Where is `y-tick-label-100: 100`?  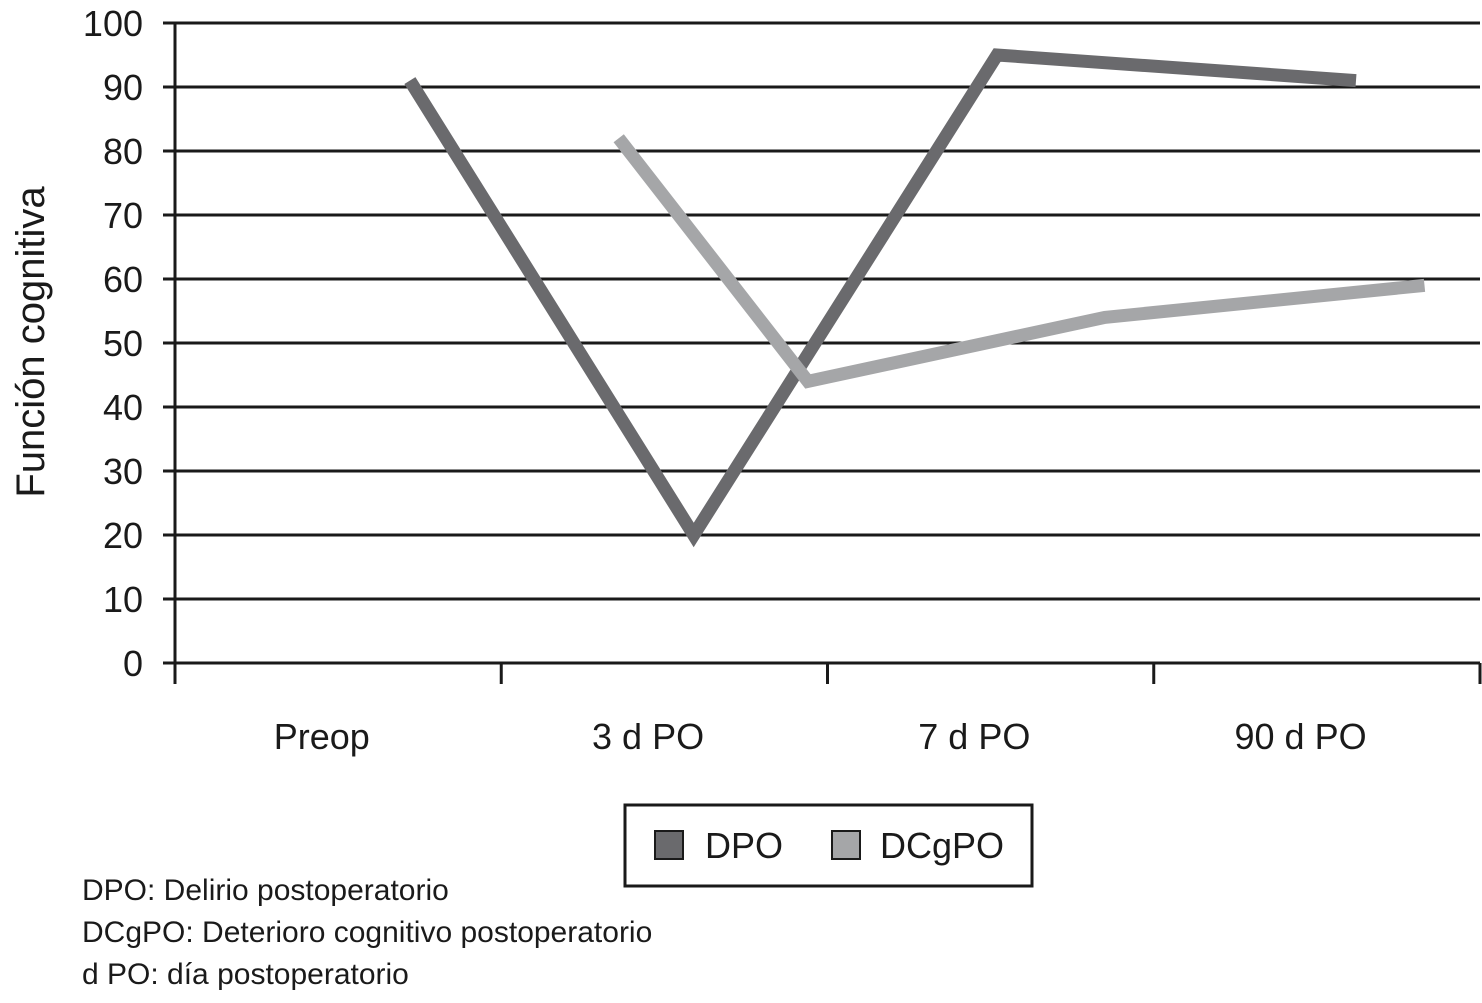 y-tick-label-100: 100 is located at coordinates (113, 23).